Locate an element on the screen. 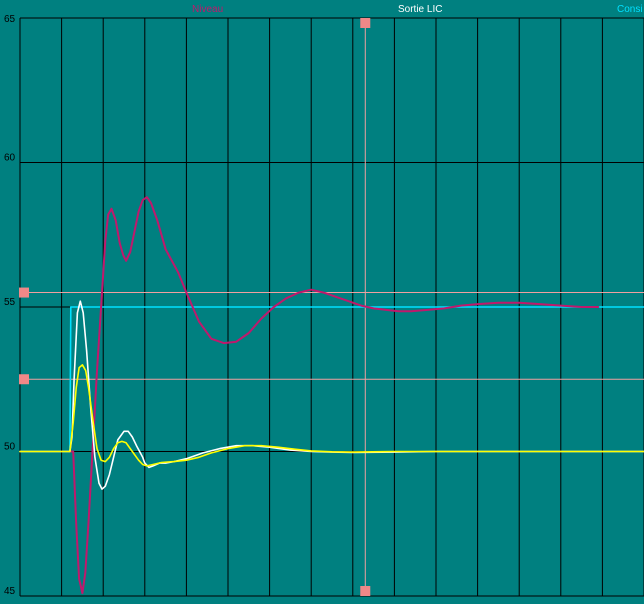 The height and width of the screenshot is (604, 644). limit-low-handle is located at coordinates (24, 379).